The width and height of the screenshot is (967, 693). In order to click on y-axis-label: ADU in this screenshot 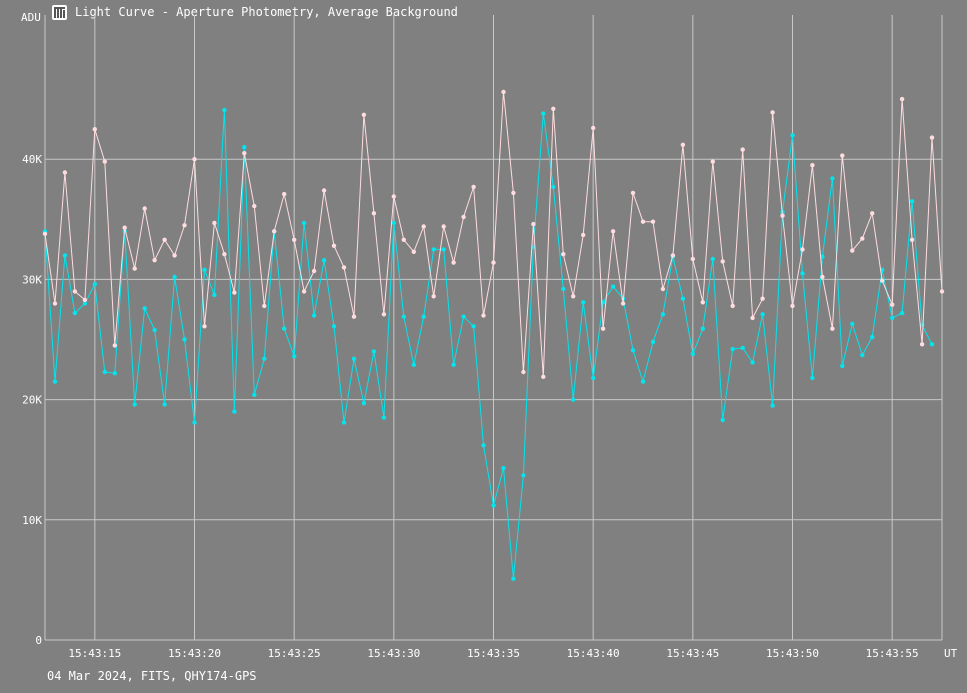, I will do `click(31, 17)`.